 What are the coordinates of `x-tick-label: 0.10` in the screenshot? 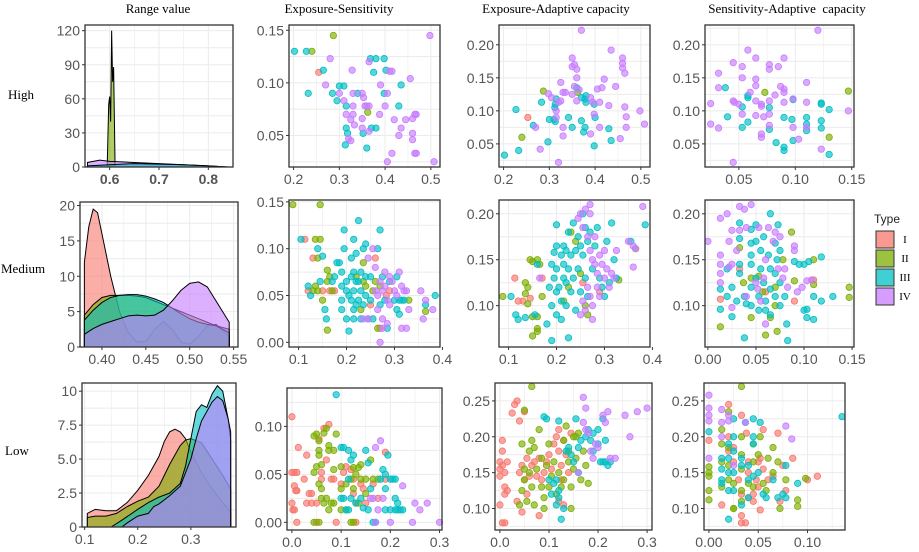 It's located at (803, 359).